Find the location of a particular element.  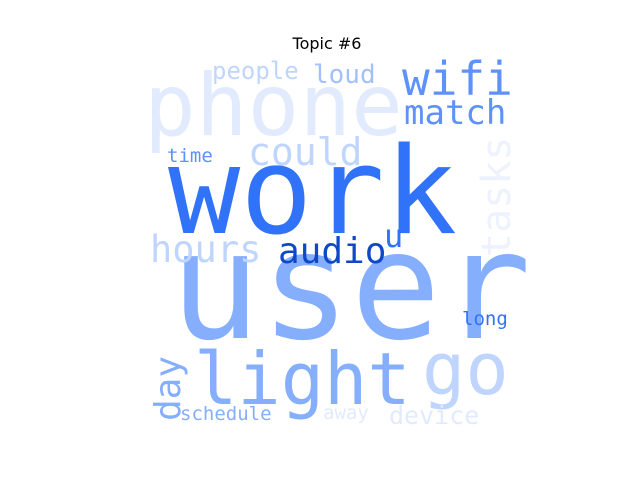

word-device: device is located at coordinates (434, 415).